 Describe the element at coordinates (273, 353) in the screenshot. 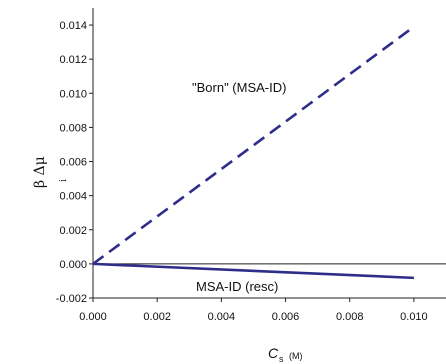

I see `x-axis-label-main: C` at that location.